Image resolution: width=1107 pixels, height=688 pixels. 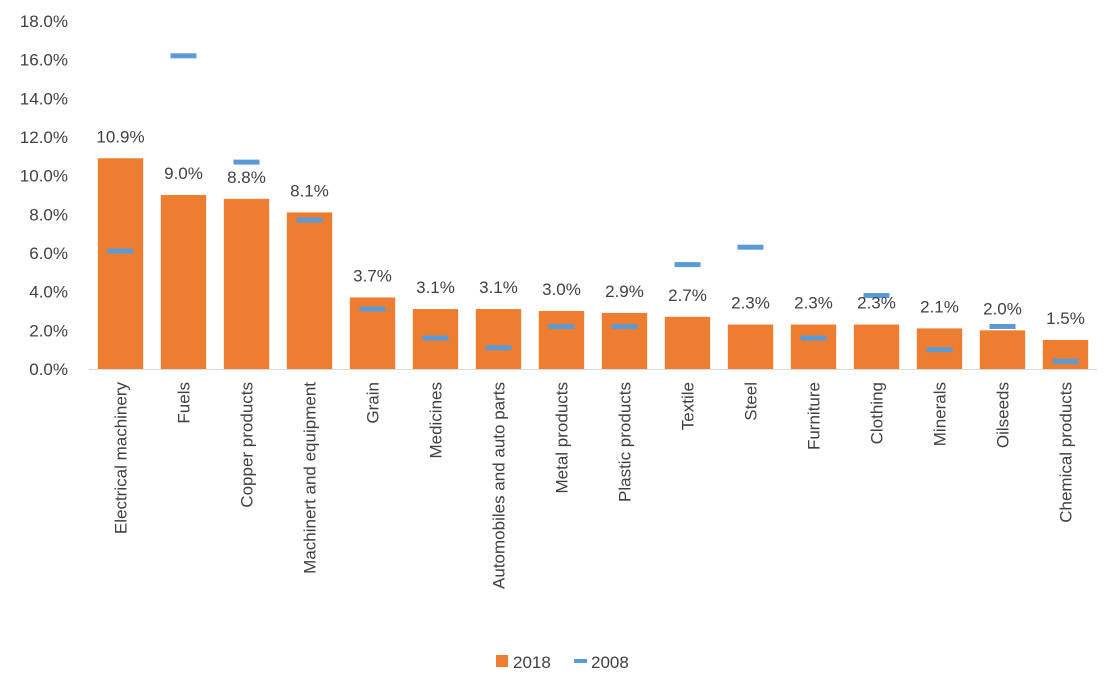 What do you see at coordinates (372, 275) in the screenshot?
I see `data-label-2018: 3.7%` at bounding box center [372, 275].